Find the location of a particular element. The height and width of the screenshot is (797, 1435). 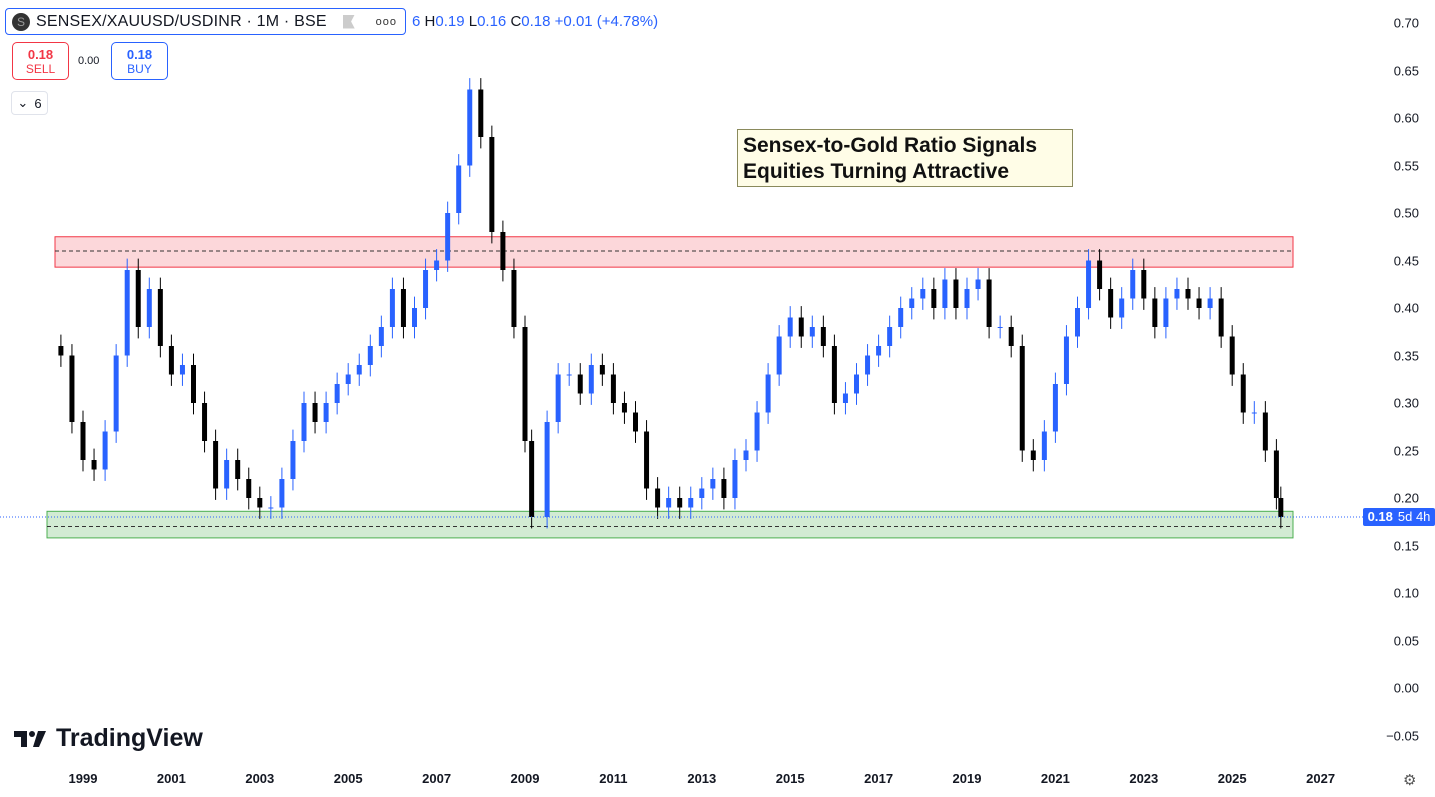

last-price-label: 0.18 5d 4h is located at coordinates (1399, 517).